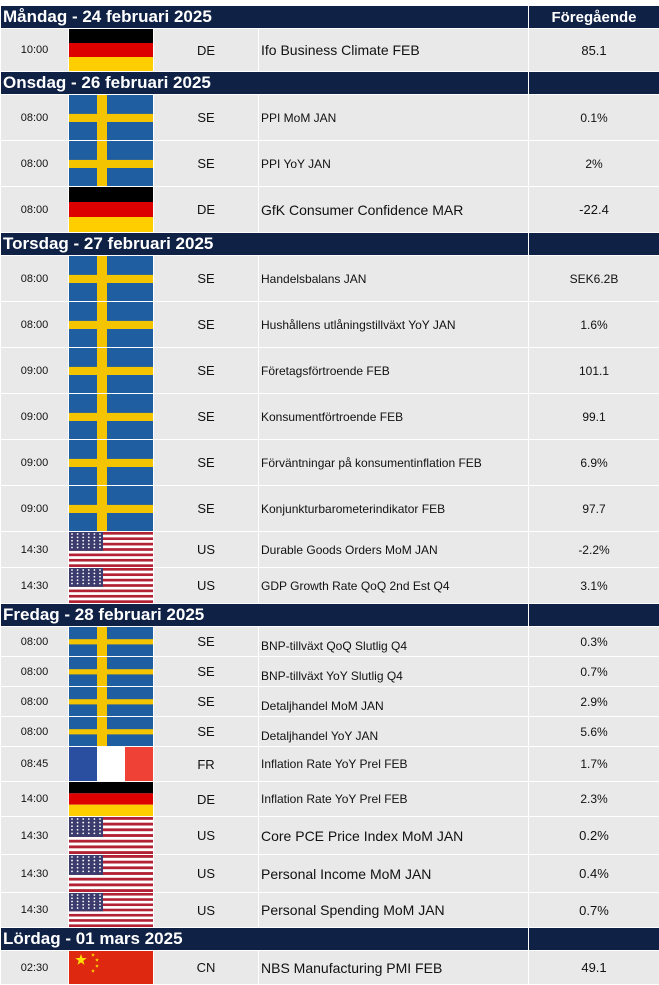  What do you see at coordinates (594, 371) in the screenshot?
I see `event-previous: 101.1` at bounding box center [594, 371].